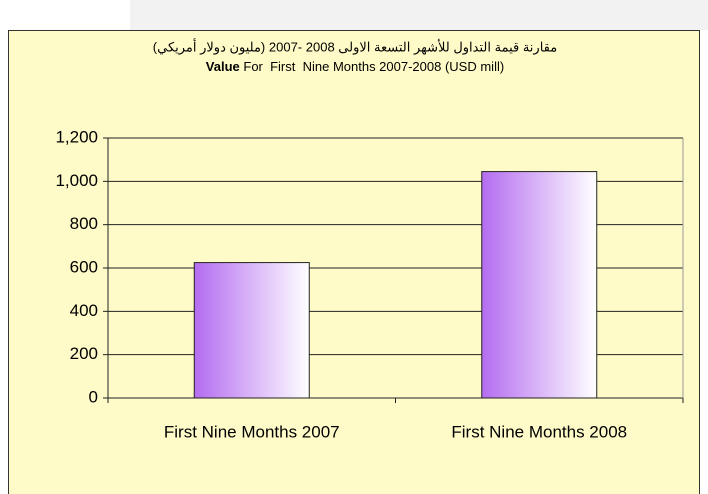 The image size is (708, 494). I want to click on top-band, so click(419, 15).